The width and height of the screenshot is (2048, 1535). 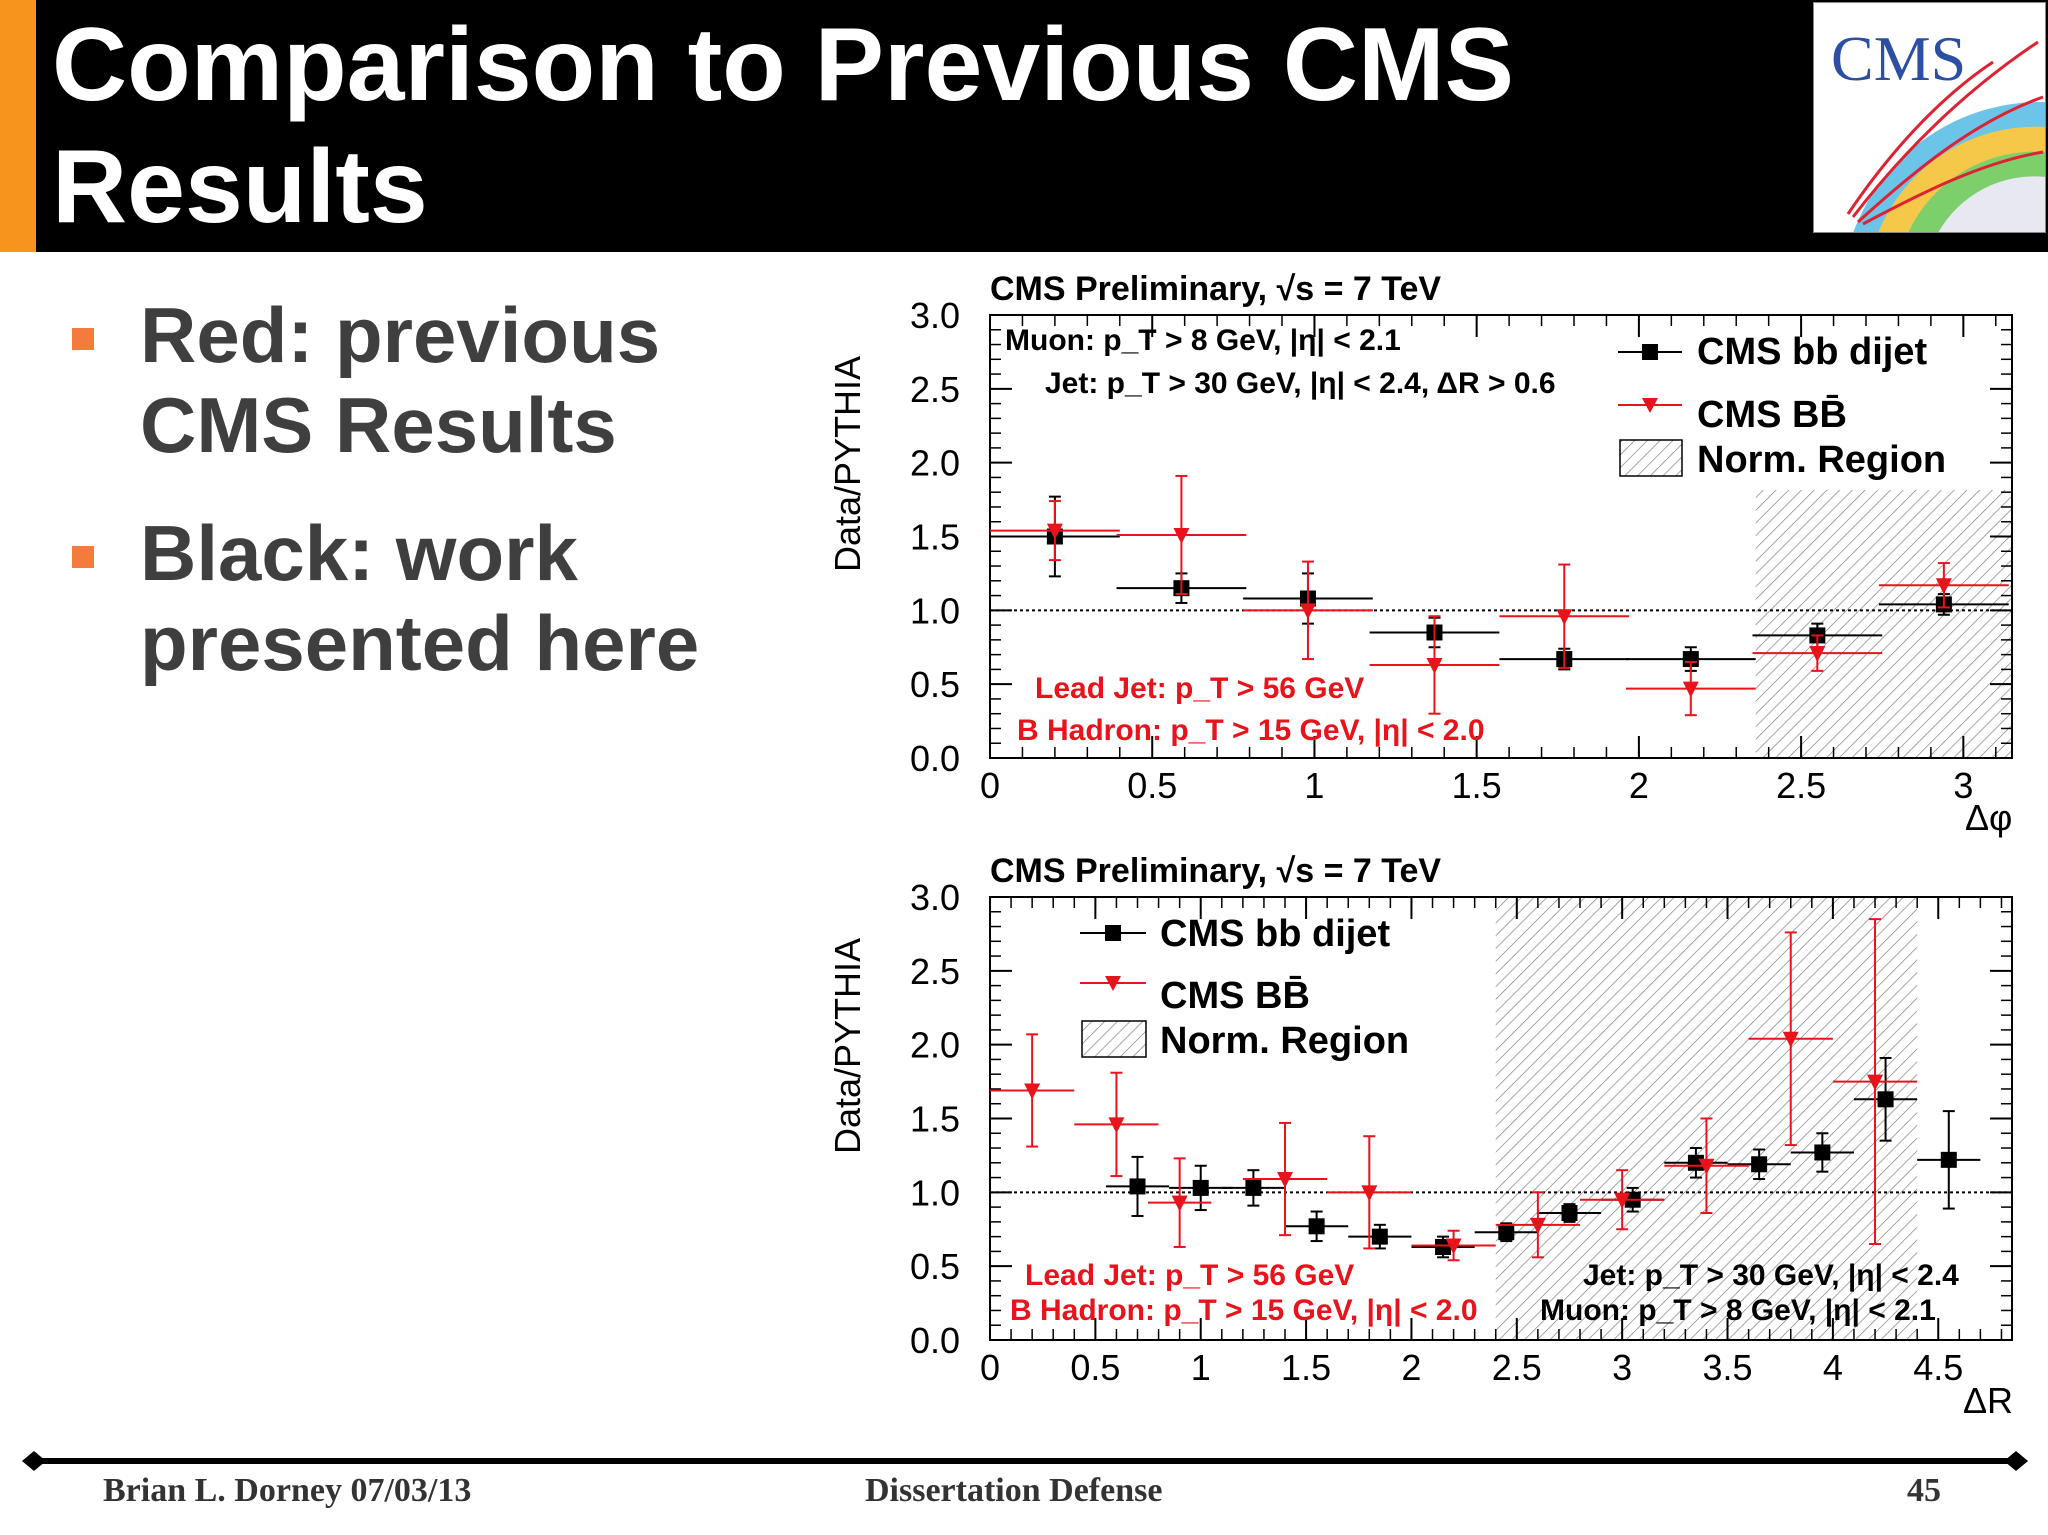 I want to click on title-accent-bar, so click(x=18, y=126).